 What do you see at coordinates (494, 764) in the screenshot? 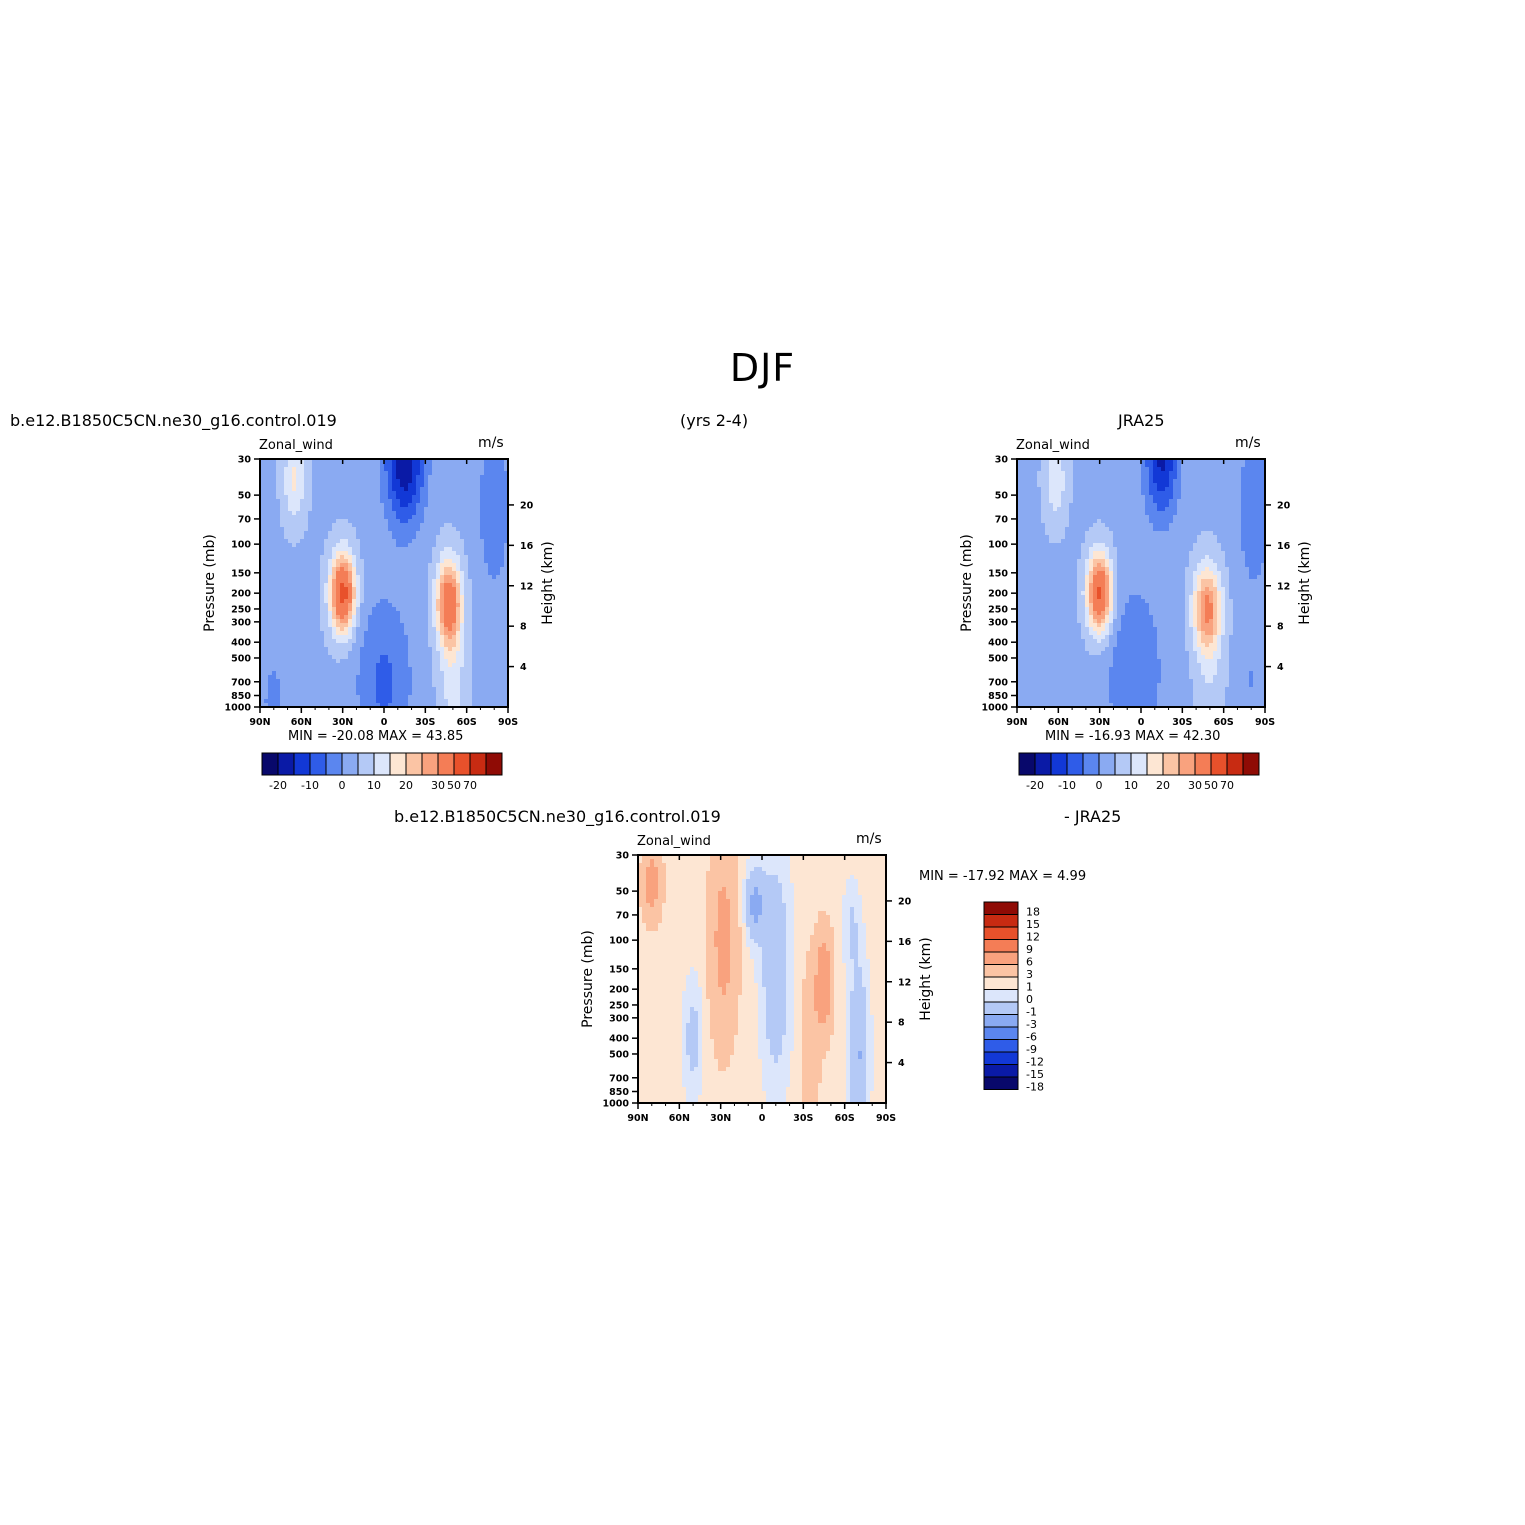
I see `model-colorbar-swatch` at bounding box center [494, 764].